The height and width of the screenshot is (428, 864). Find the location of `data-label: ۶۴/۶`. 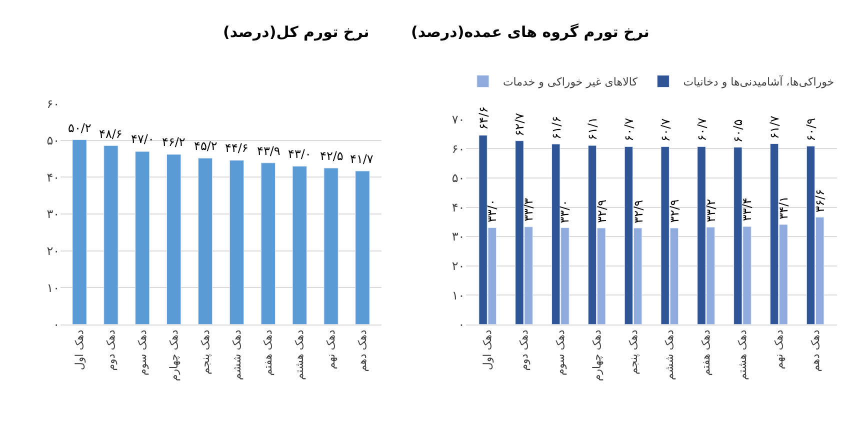

data-label: ۶۴/۶ is located at coordinates (483, 118).